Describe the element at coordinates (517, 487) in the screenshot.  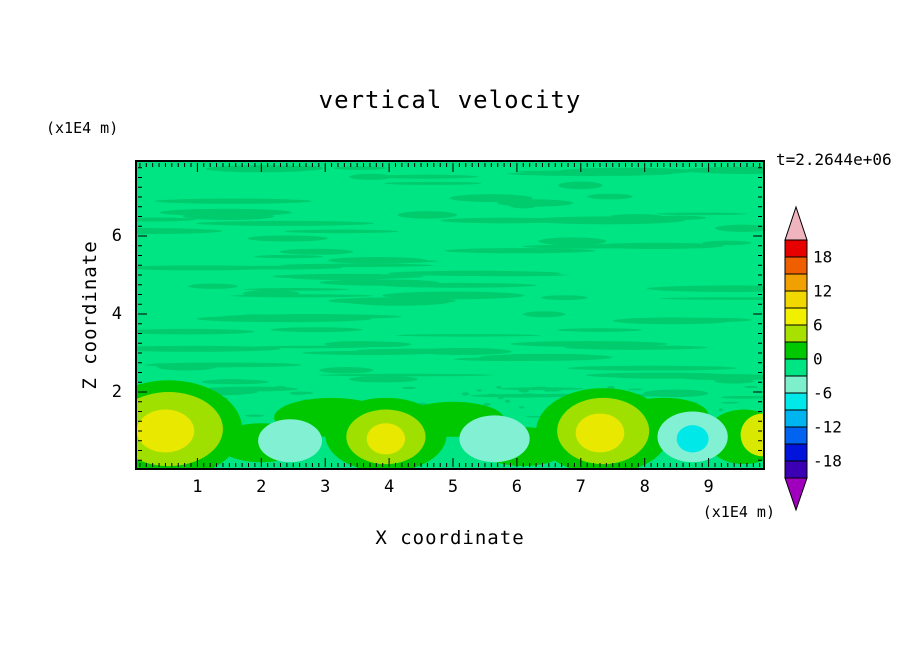
I see `x-tick-label: 6` at that location.